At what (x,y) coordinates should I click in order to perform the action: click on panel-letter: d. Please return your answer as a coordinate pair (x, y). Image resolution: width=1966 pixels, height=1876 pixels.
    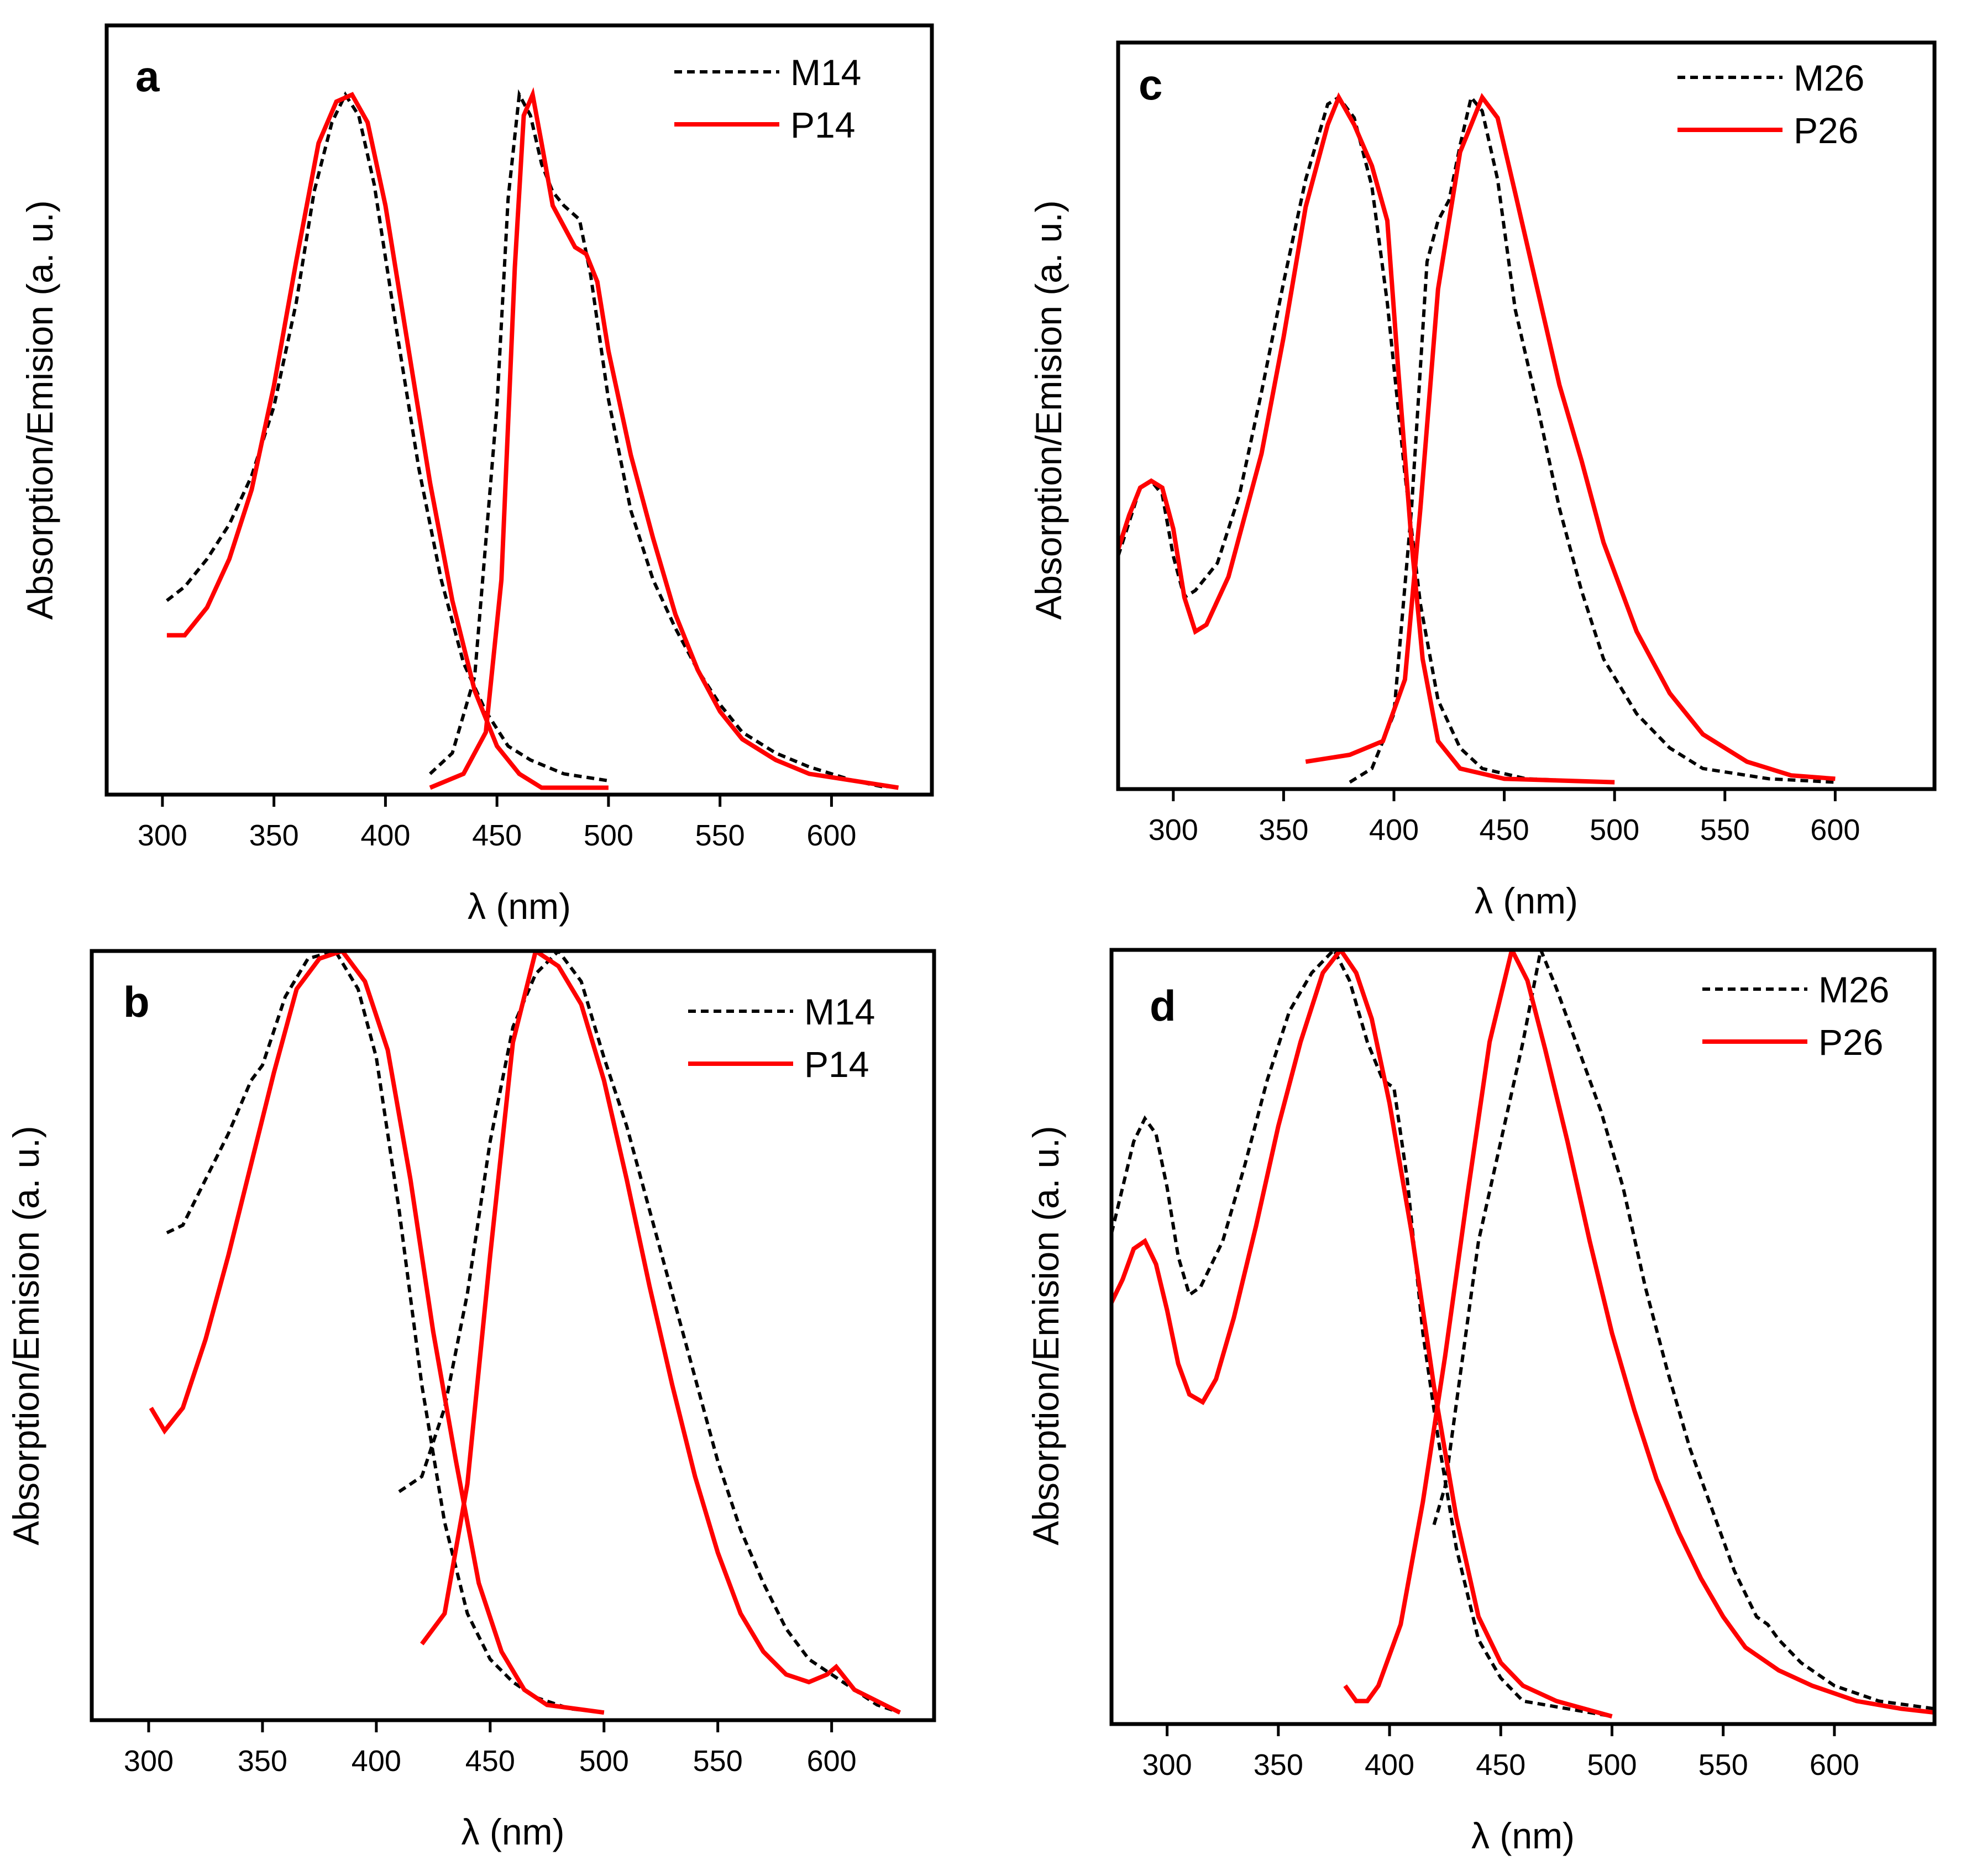
    Looking at the image, I should click on (1163, 1005).